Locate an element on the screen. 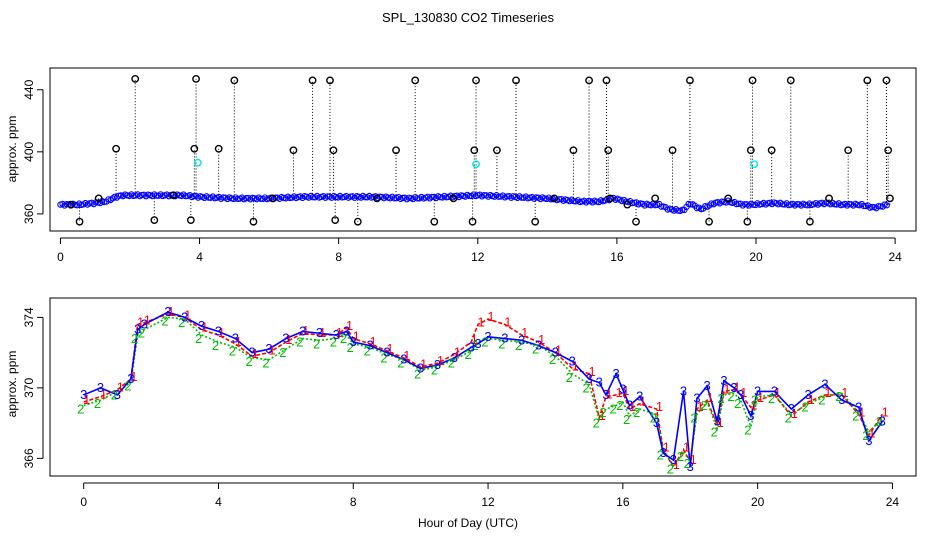 This screenshot has height=540, width=936. x-tick-label: 24 is located at coordinates (893, 502).